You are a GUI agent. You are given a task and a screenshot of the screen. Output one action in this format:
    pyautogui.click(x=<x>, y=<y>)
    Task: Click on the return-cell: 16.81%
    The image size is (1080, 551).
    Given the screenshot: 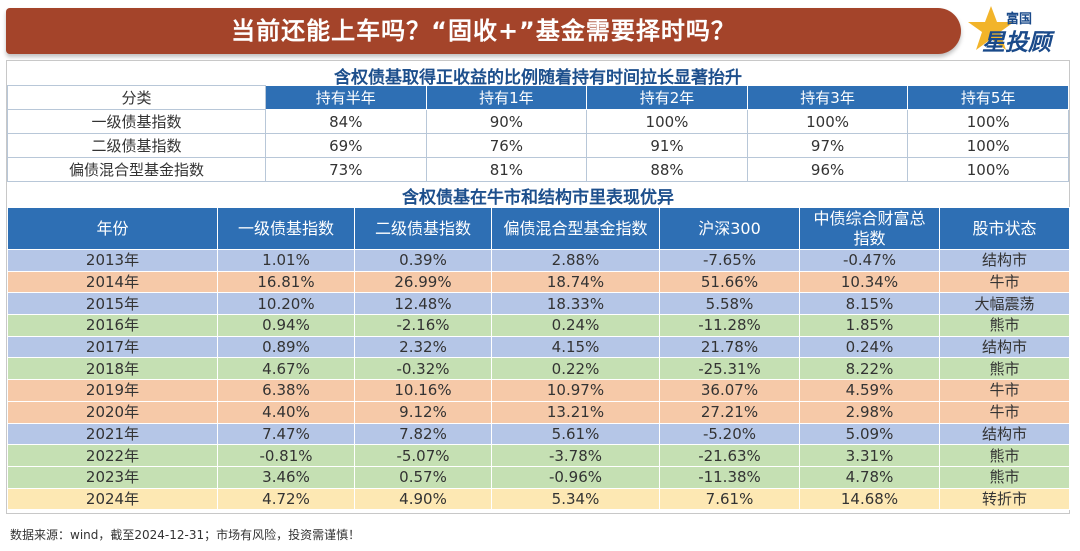 What is the action you would take?
    pyautogui.click(x=286, y=282)
    